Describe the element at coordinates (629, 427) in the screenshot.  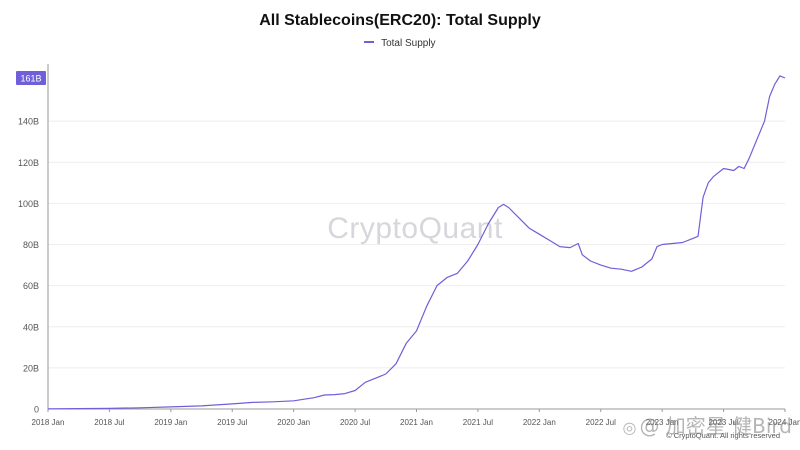
I see `weibo-icon: ◎` at that location.